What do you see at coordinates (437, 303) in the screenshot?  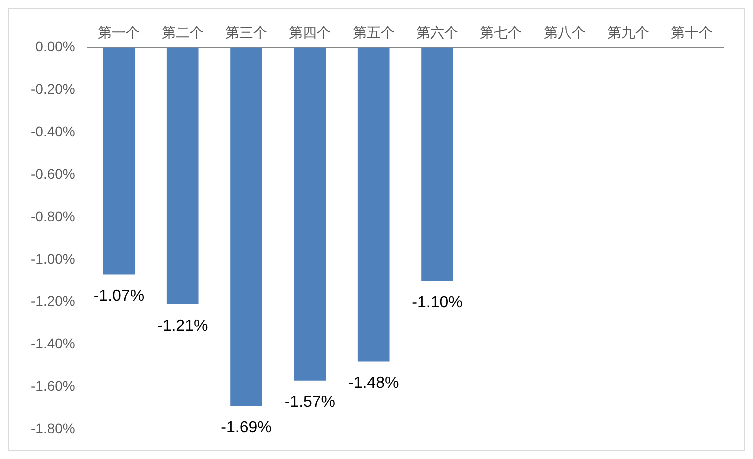 I see `data-label: -1.10%` at bounding box center [437, 303].